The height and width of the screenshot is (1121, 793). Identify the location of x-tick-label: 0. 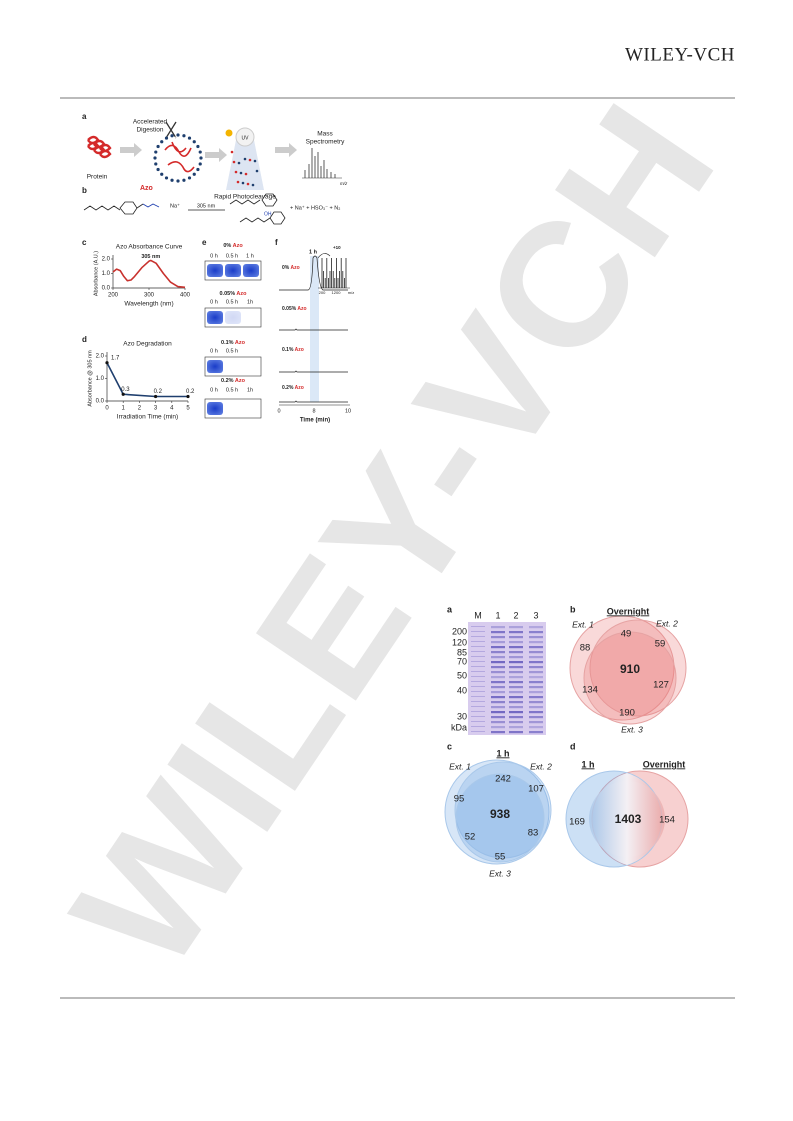
(107, 409).